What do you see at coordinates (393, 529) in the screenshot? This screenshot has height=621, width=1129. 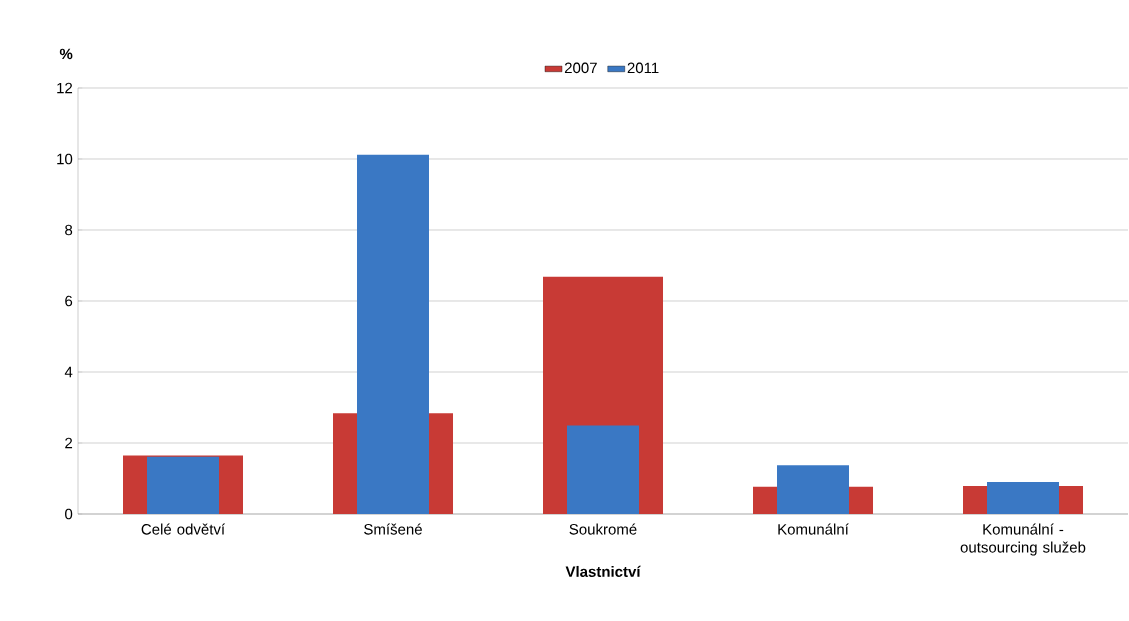 I see `x-tick-label: Smíšené` at bounding box center [393, 529].